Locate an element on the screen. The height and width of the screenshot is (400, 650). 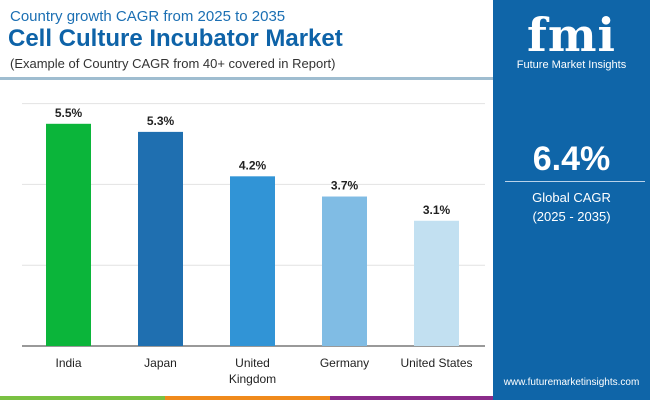
bar-india is located at coordinates (68, 234).